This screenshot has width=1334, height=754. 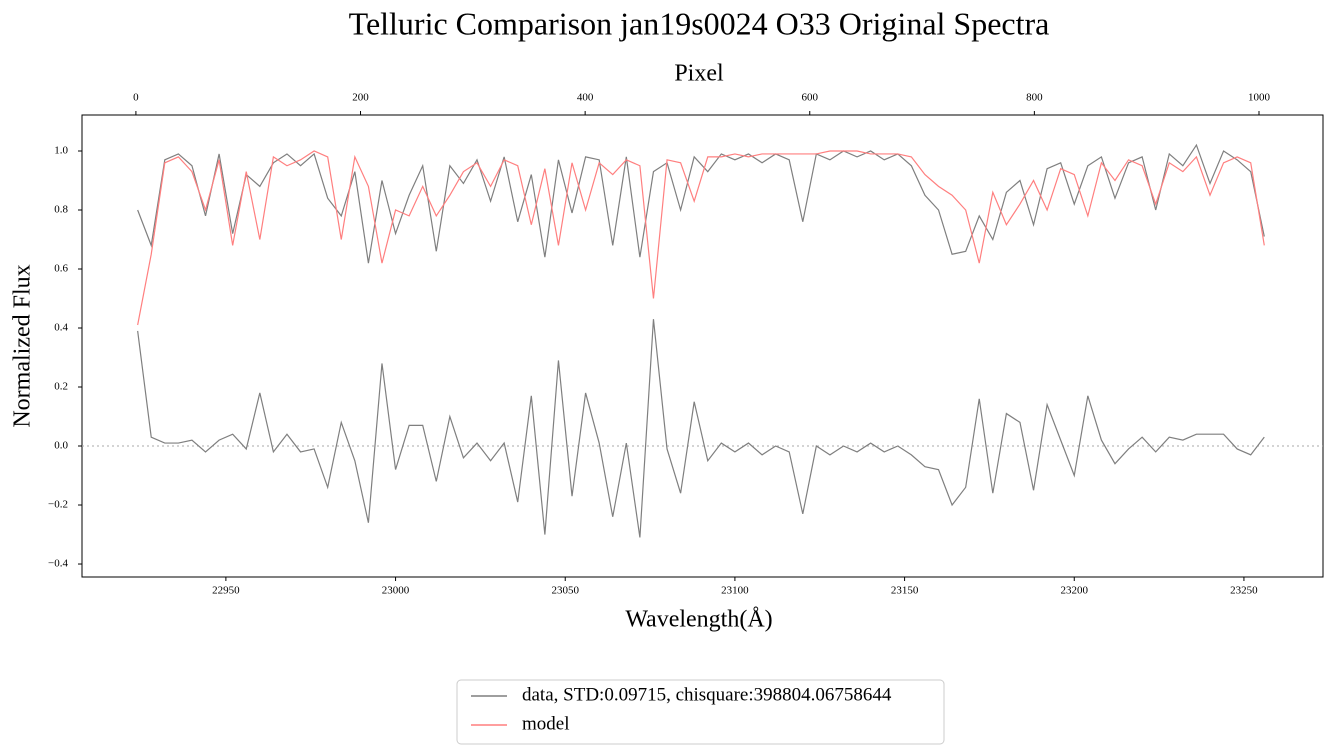 What do you see at coordinates (61, 328) in the screenshot?
I see `y-tick-label: 0.4` at bounding box center [61, 328].